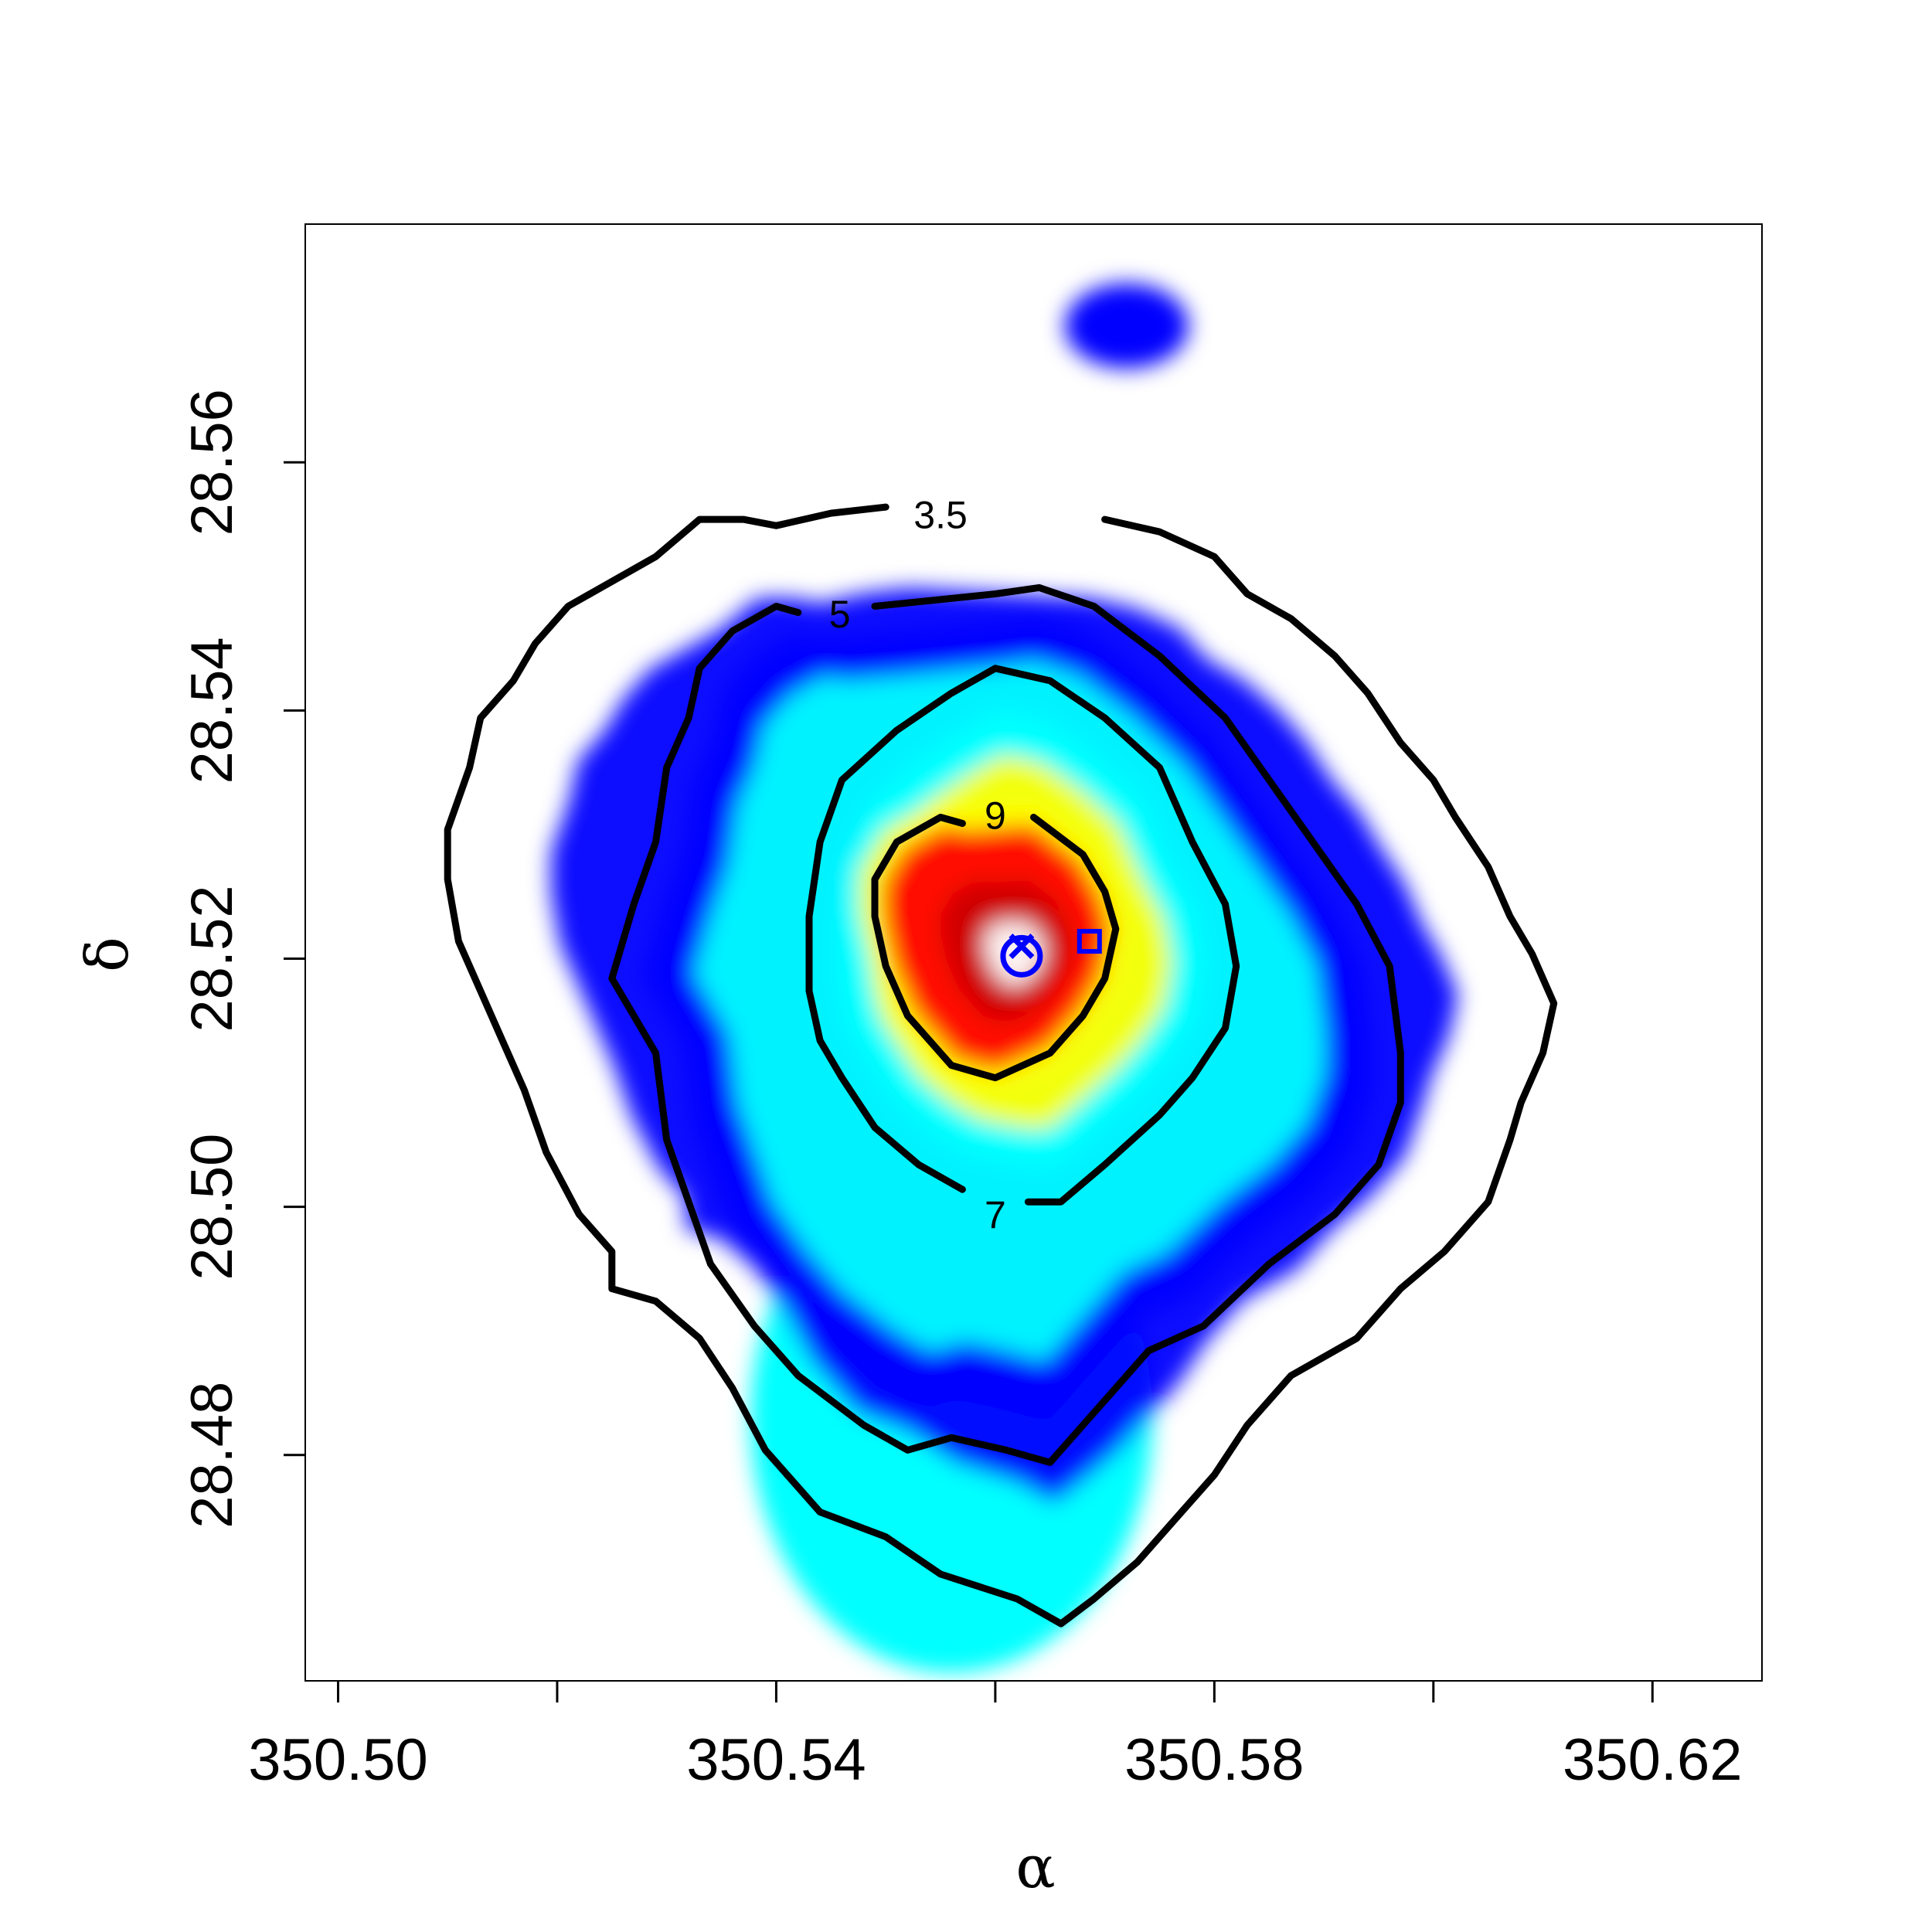 The image size is (1932, 1932). Describe the element at coordinates (212, 710) in the screenshot. I see `y-tick-label: 28.54` at that location.